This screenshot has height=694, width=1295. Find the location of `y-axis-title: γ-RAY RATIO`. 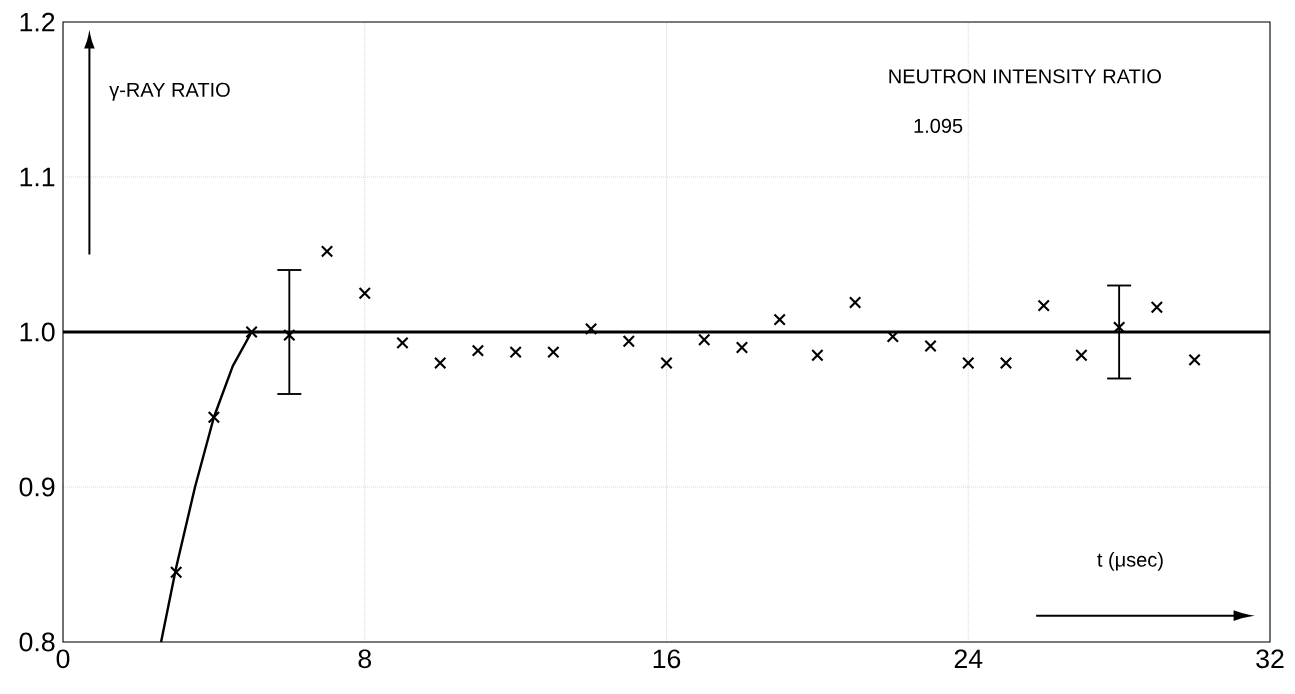

y-axis-title: γ-RAY RATIO is located at coordinates (169, 91).